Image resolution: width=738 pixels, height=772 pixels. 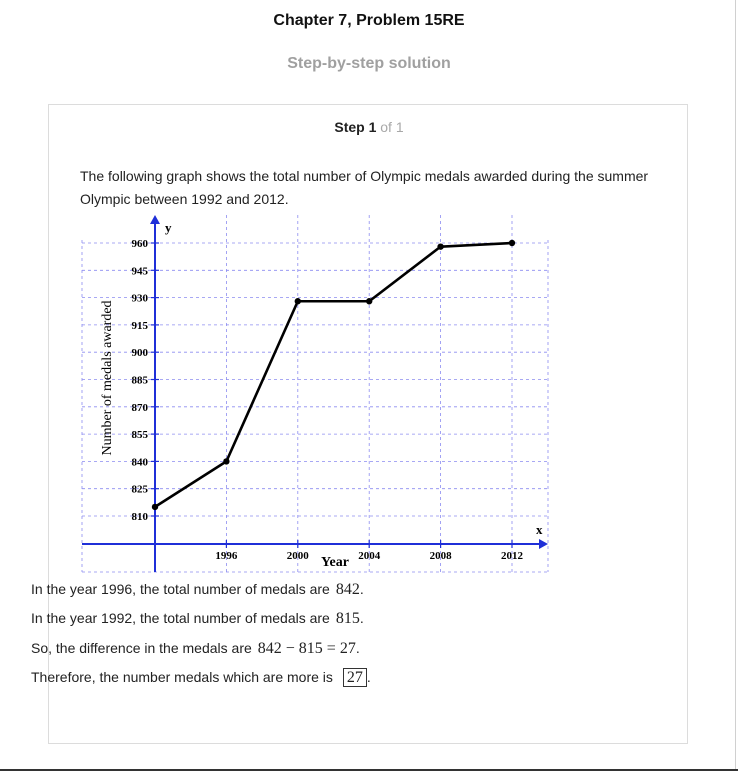 I want to click on solution-line-1-math: 842, so click(x=347, y=589).